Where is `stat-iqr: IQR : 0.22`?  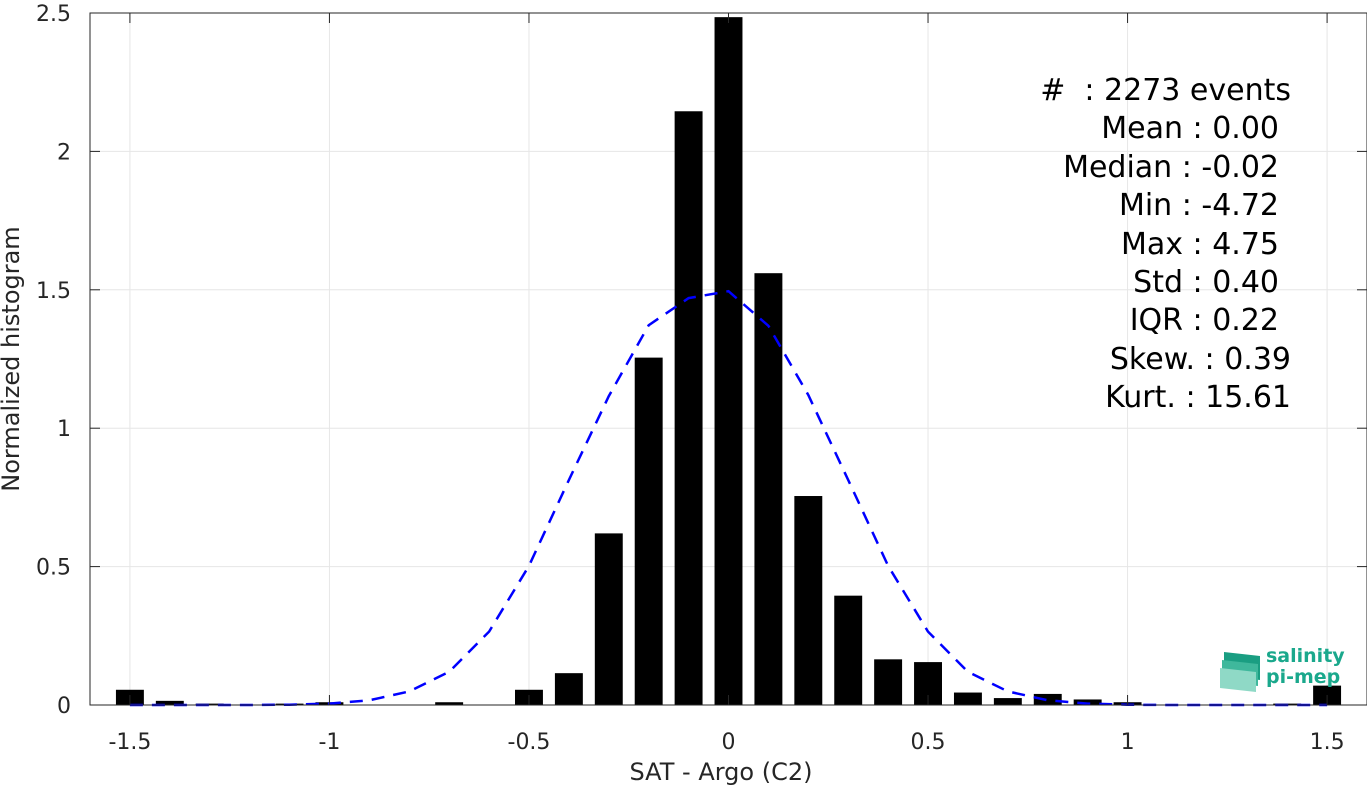 stat-iqr: IQR : 0.22 is located at coordinates (1204, 321).